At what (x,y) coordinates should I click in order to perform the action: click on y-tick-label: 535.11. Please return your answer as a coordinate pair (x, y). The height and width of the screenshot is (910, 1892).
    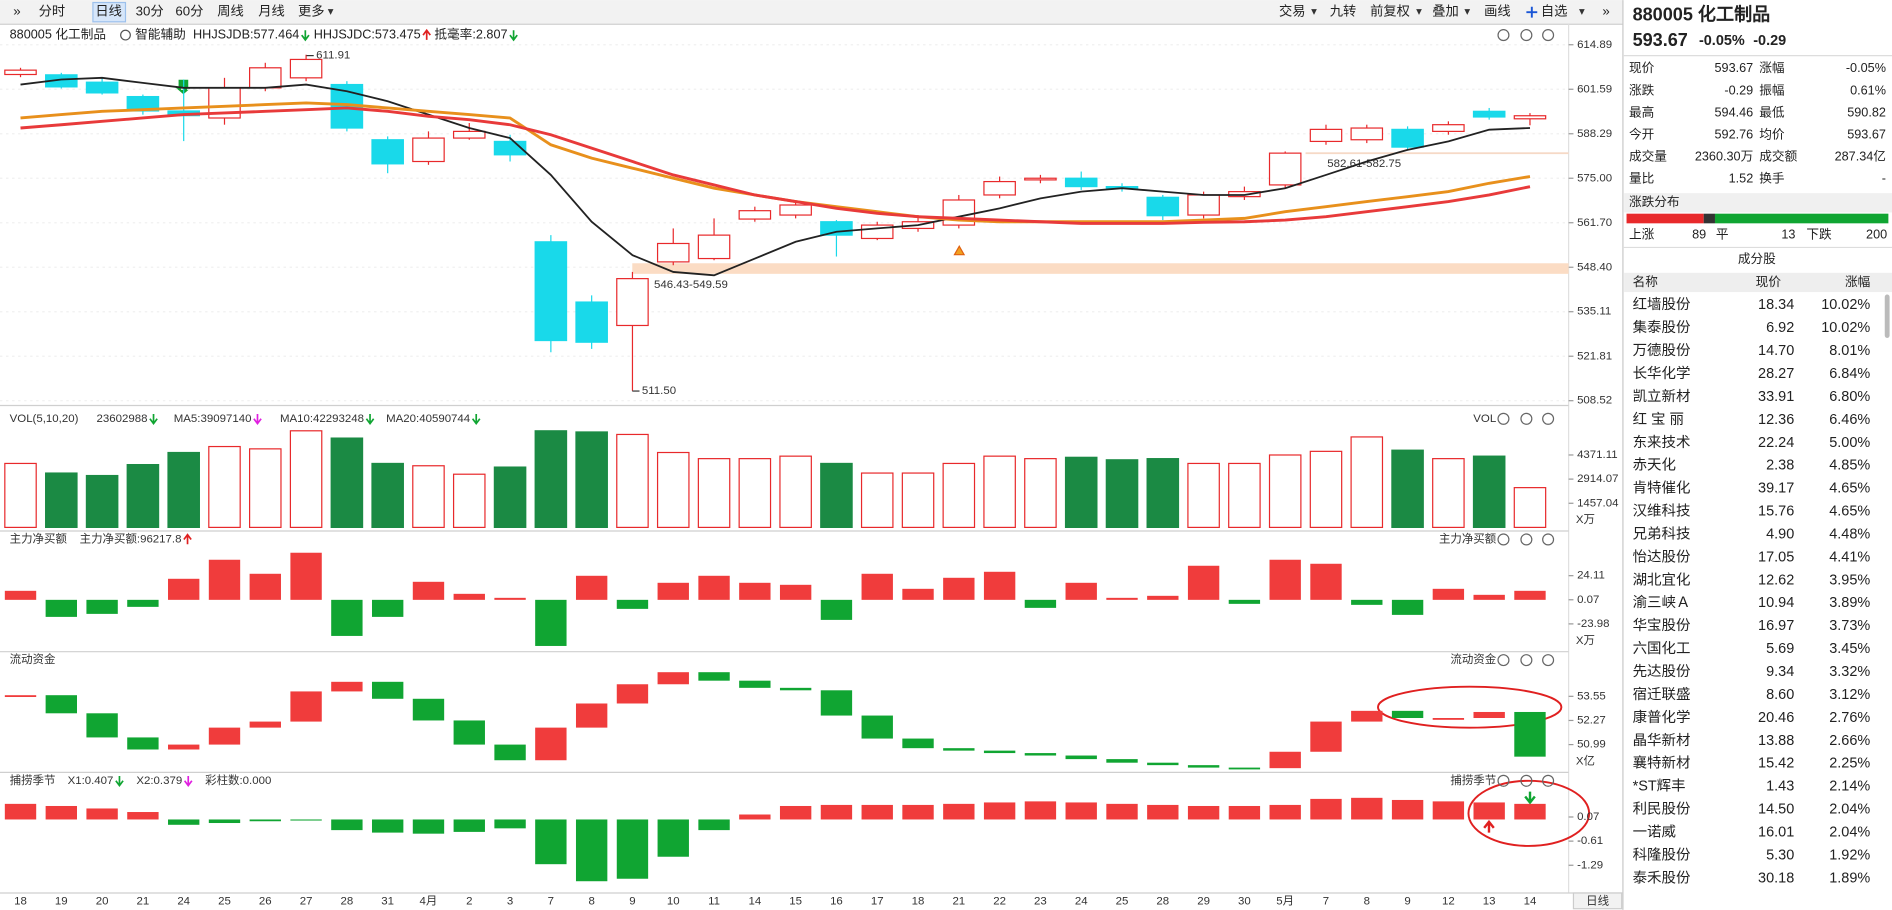
    Looking at the image, I should click on (1594, 312).